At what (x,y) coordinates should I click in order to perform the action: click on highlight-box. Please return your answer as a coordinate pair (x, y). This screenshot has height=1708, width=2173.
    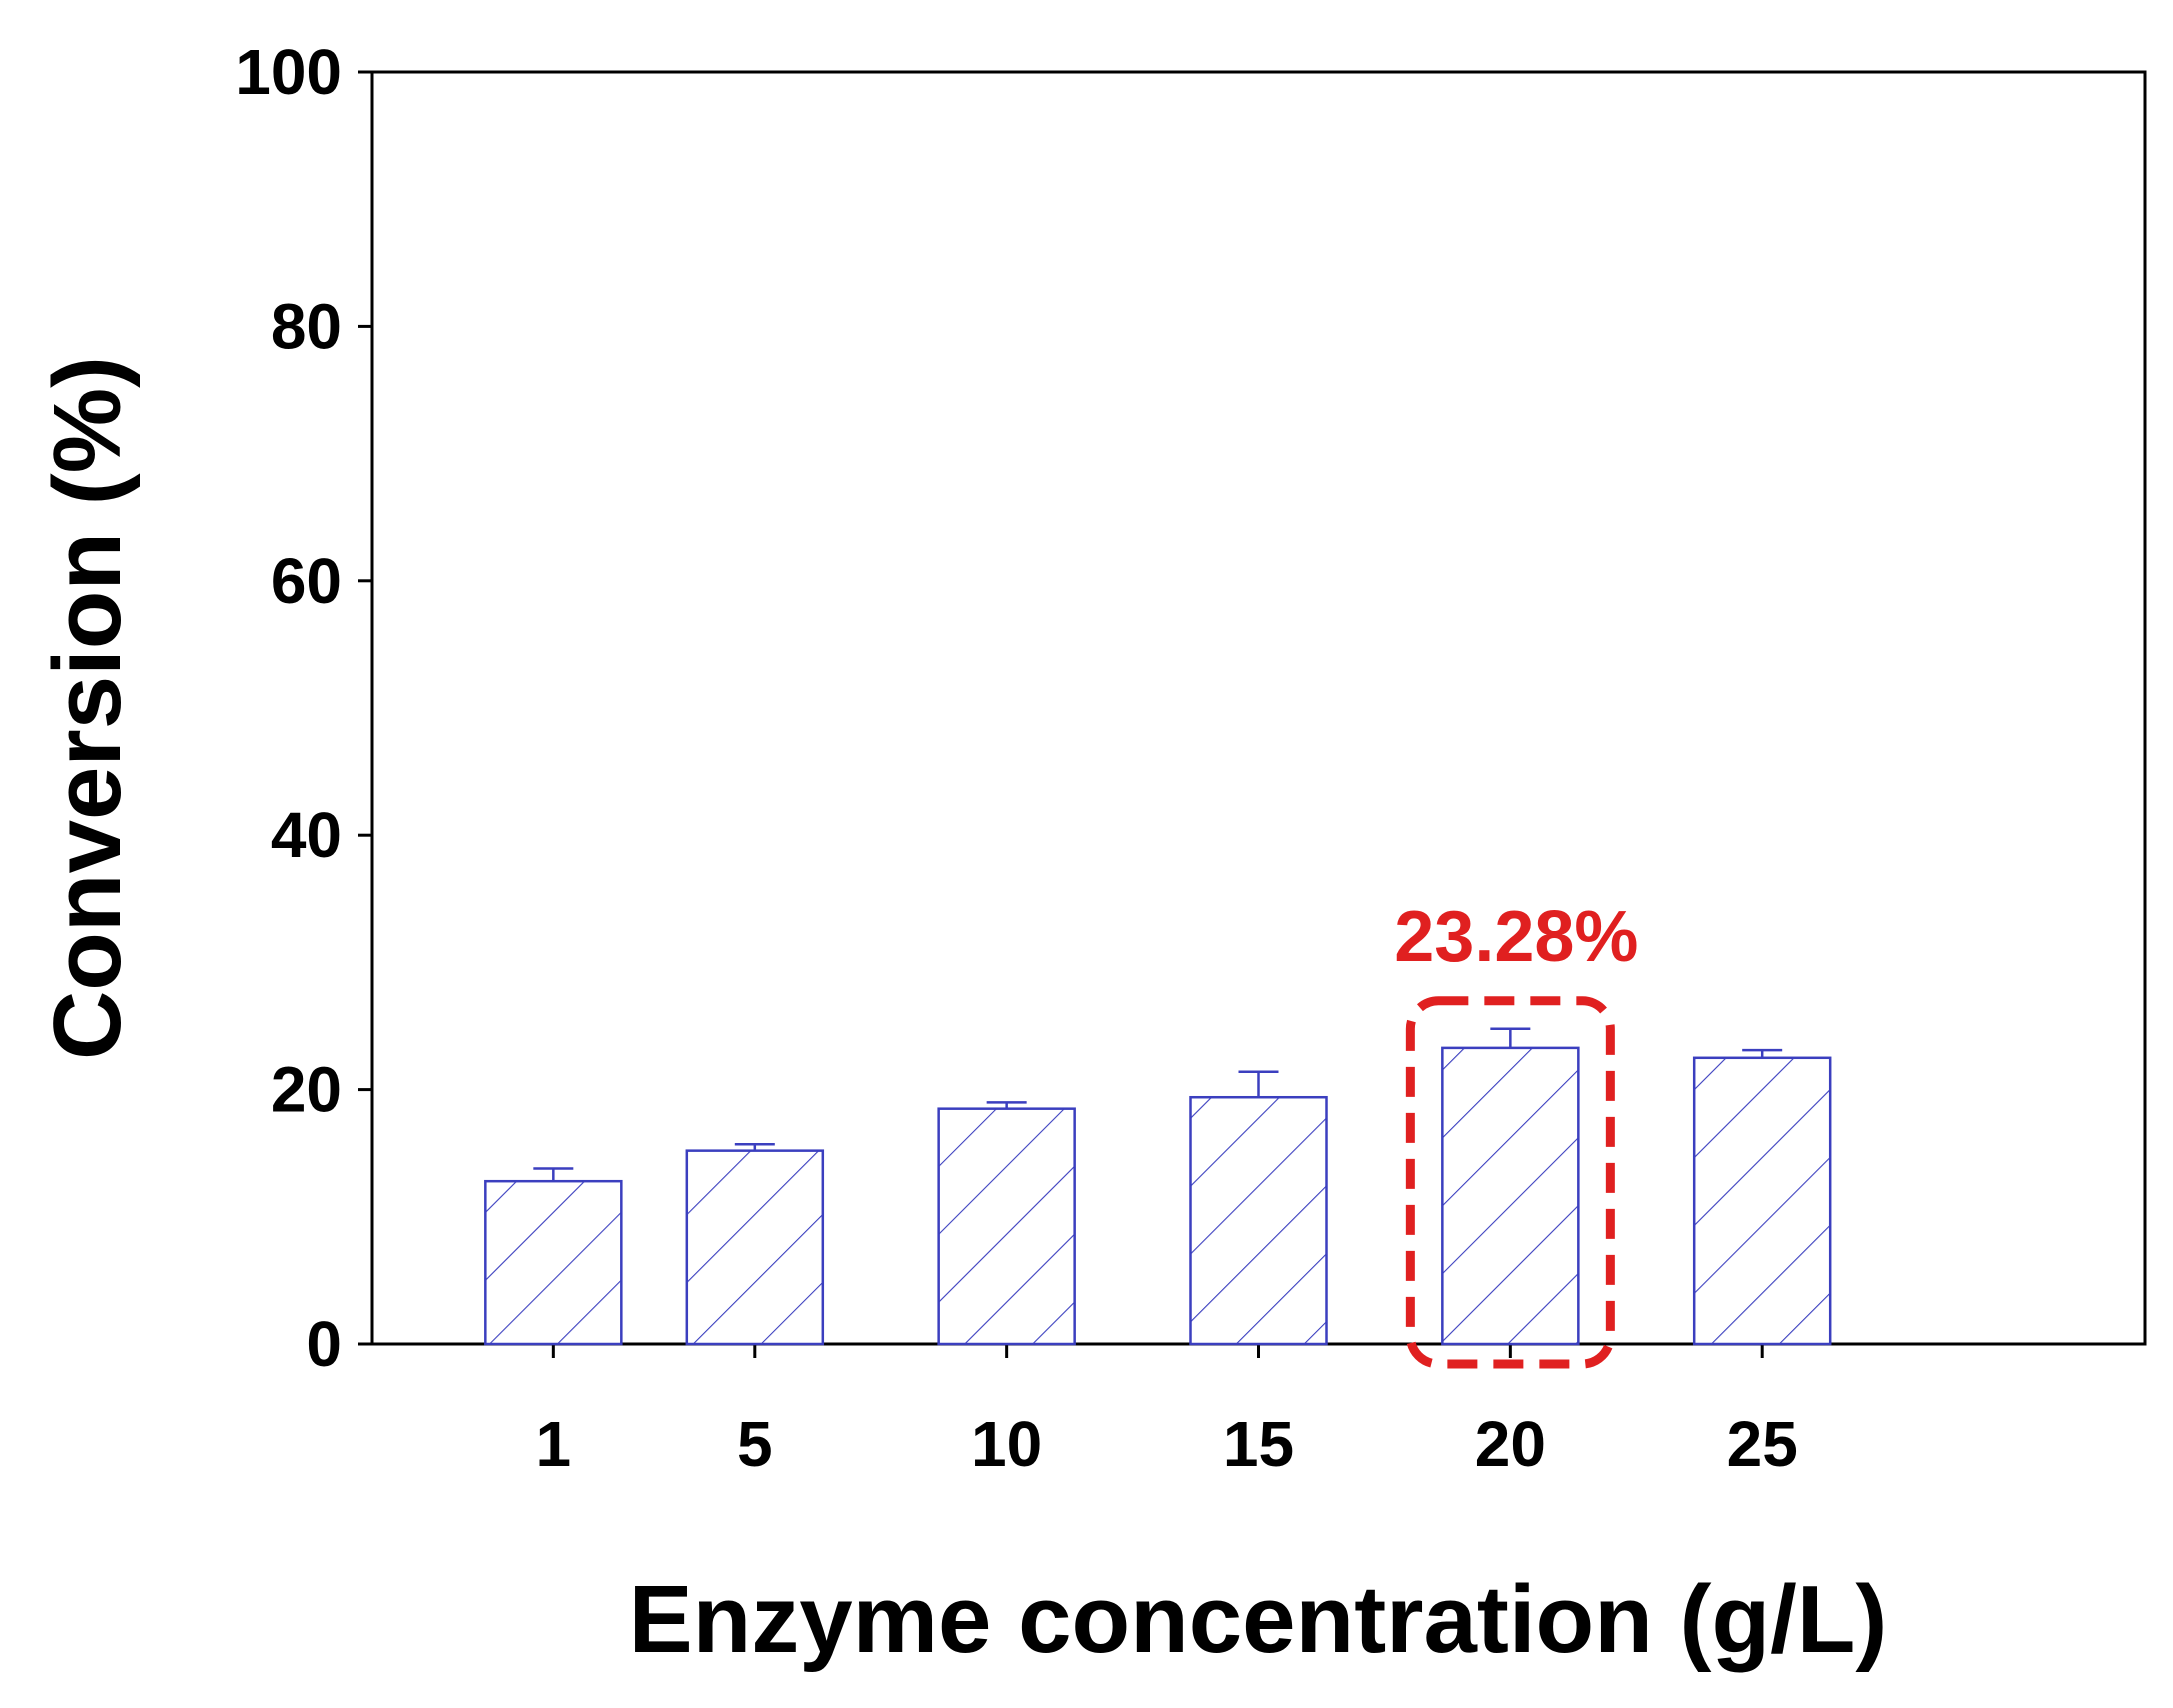
    Looking at the image, I should click on (1510, 1182).